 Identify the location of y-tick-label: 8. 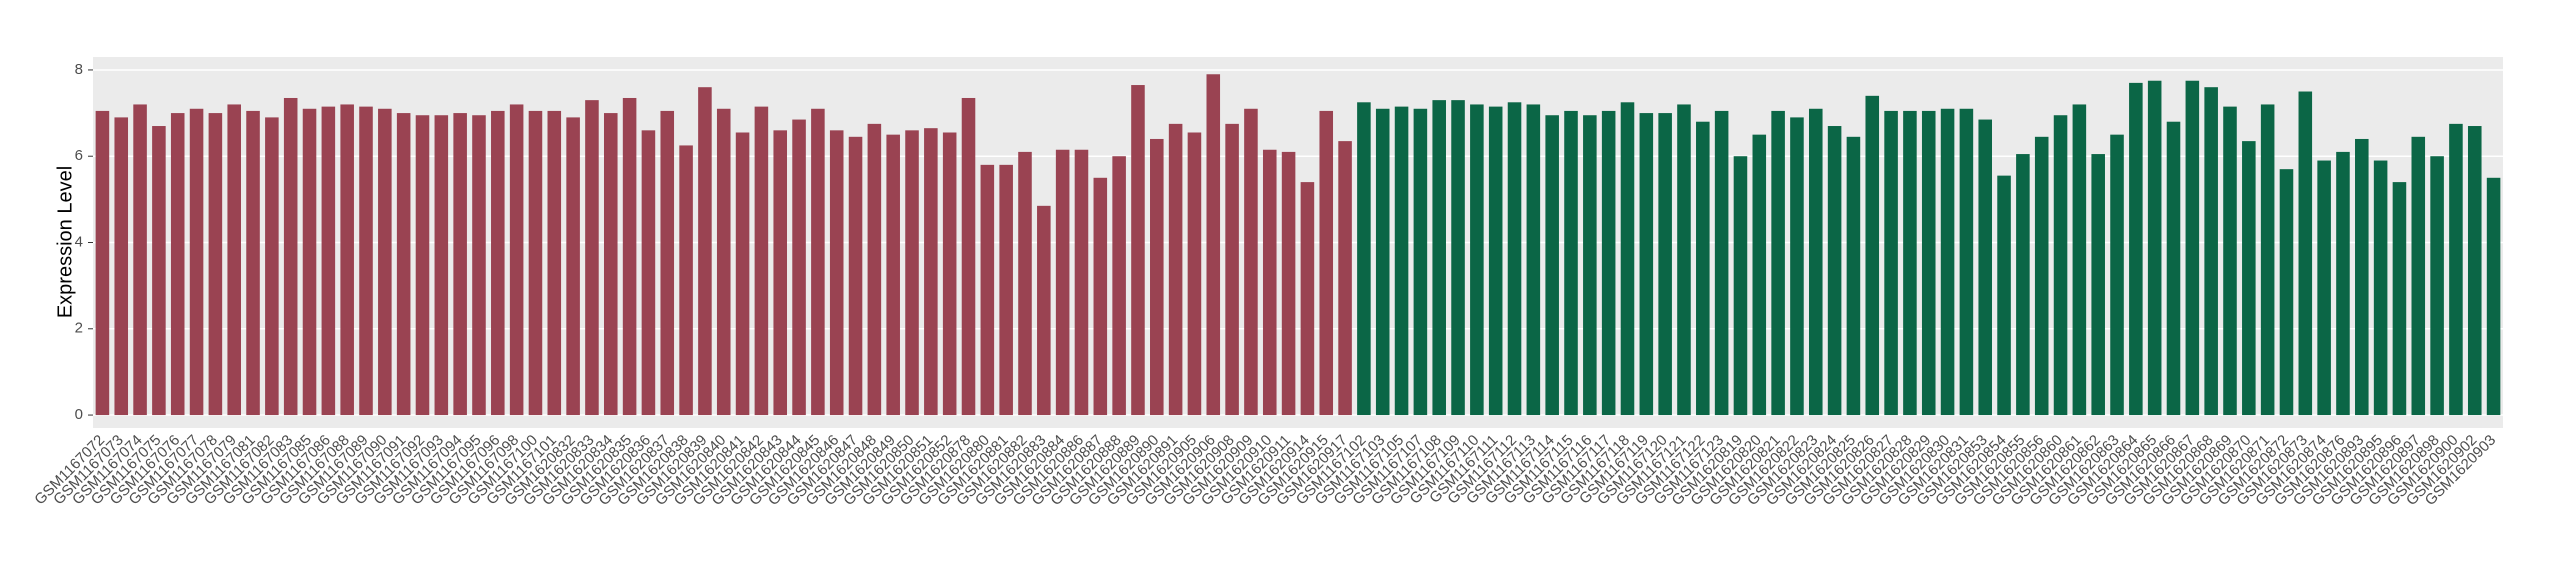
(79, 69).